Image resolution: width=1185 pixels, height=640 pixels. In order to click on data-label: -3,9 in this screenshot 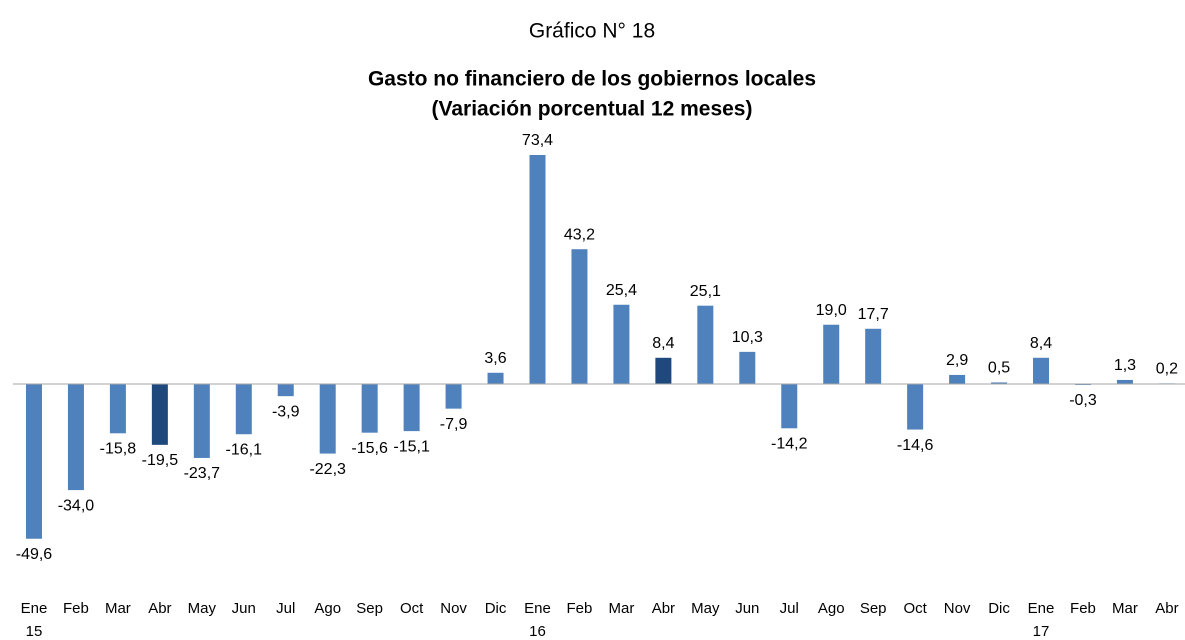, I will do `click(286, 411)`.